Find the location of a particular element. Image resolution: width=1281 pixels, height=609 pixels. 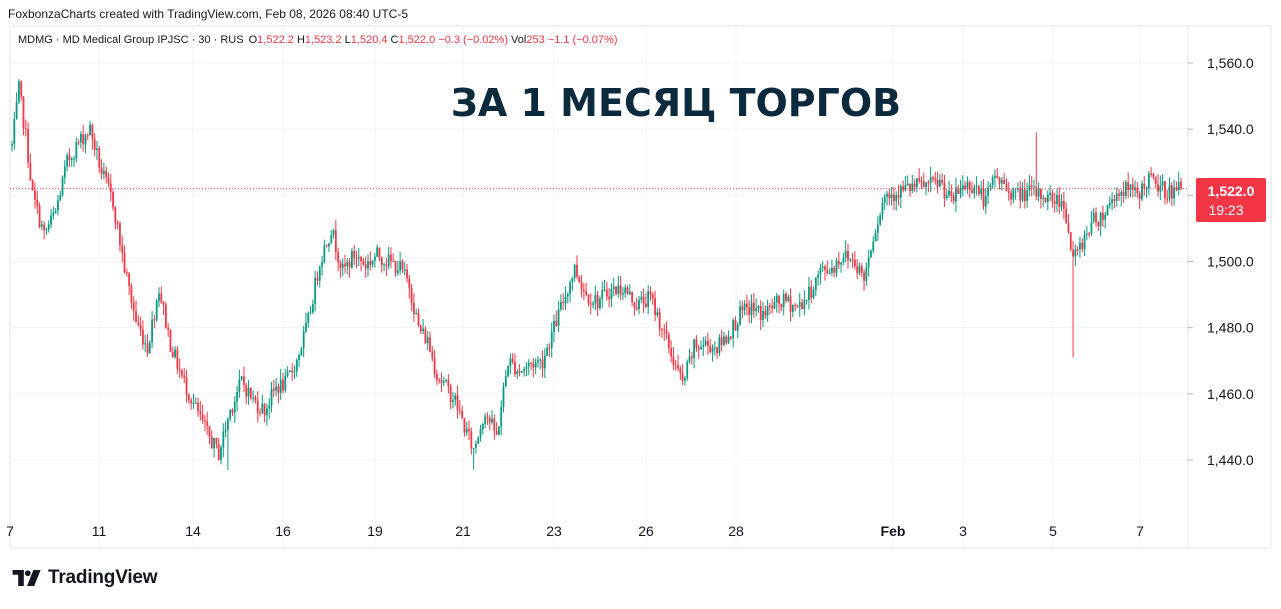

x-tick-label: 14 is located at coordinates (193, 531).